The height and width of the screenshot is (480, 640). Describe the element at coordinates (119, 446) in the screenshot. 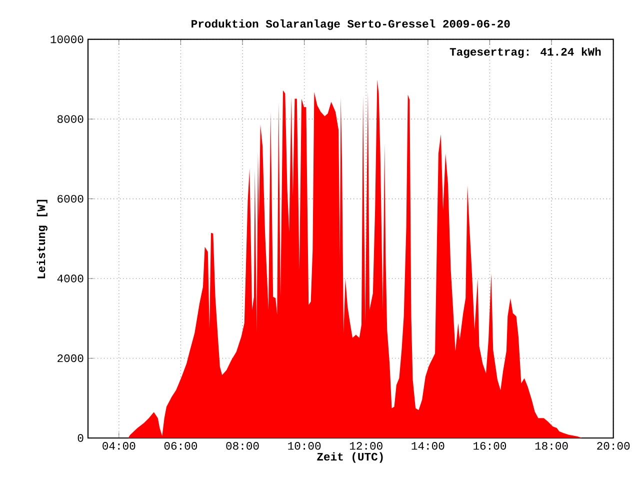

I see `x-tick-label: 04:00` at that location.